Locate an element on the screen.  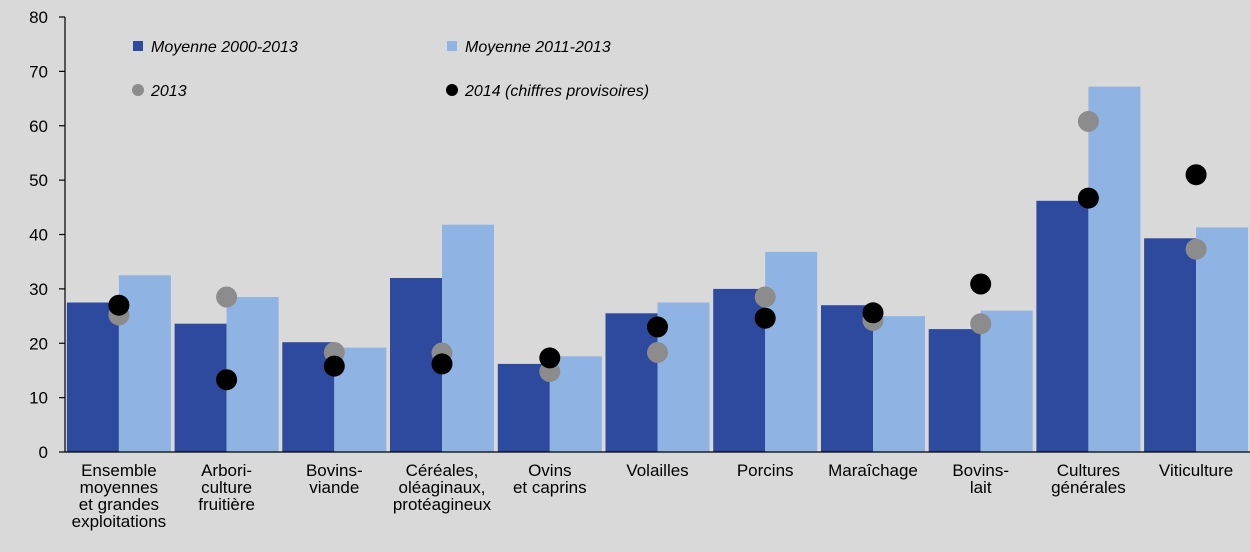
y-tick-label-10: 10 is located at coordinates (38, 398).